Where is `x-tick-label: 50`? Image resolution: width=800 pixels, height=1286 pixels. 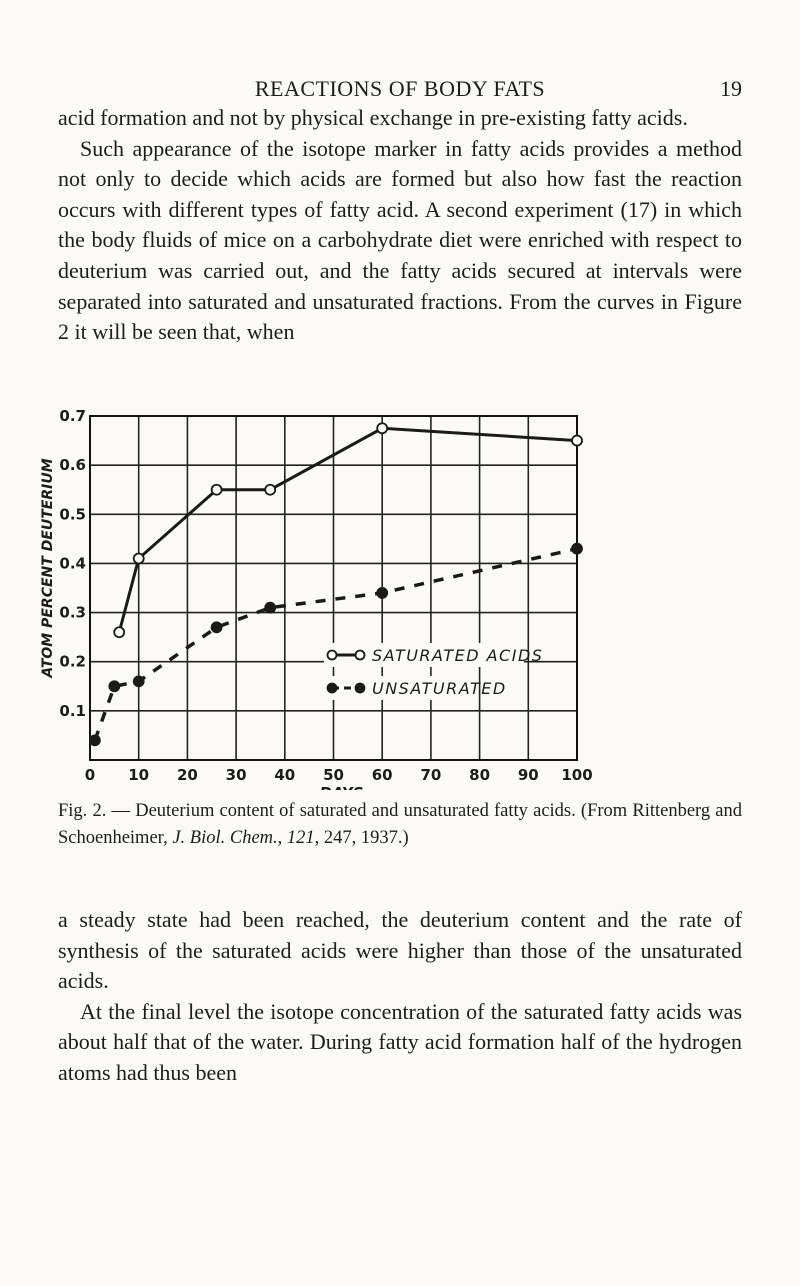 x-tick-label: 50 is located at coordinates (333, 775).